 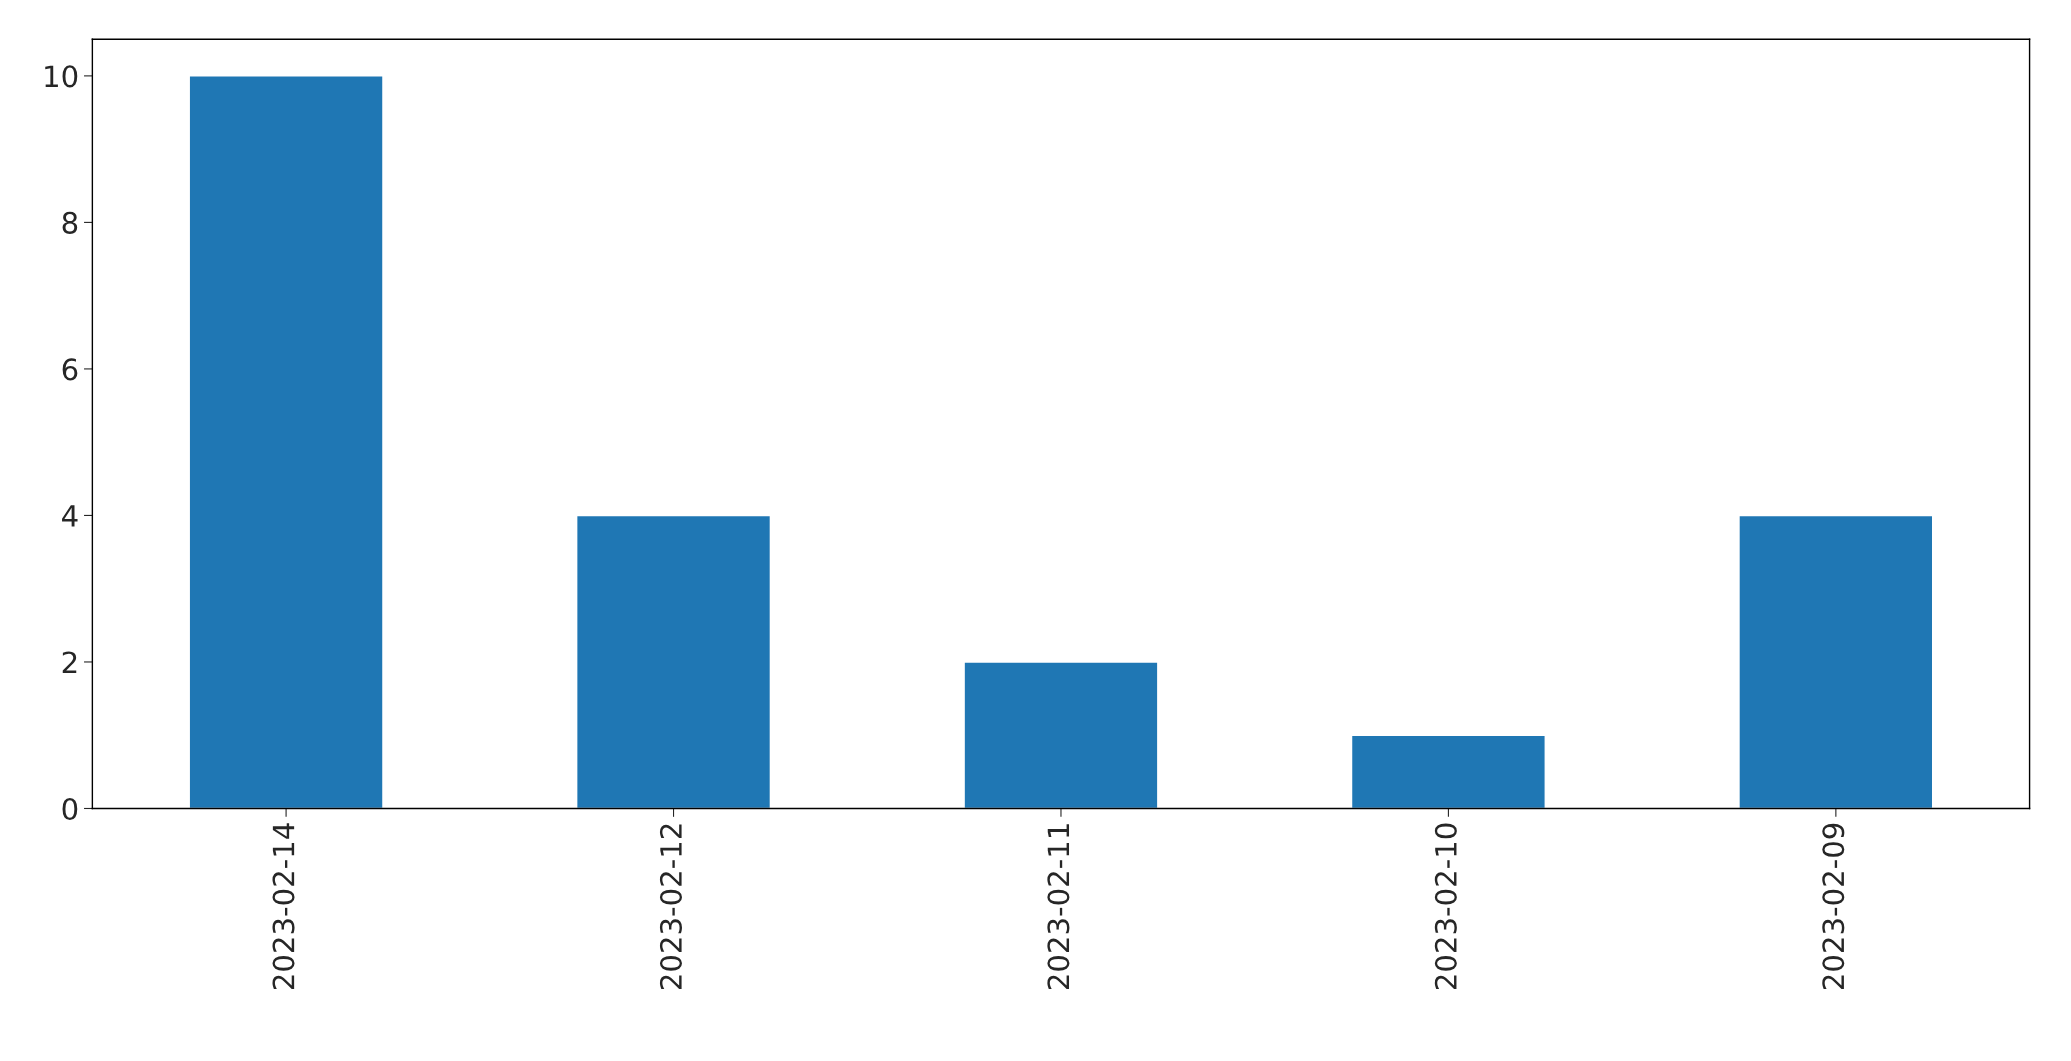 I want to click on y-tick-label: 8, so click(x=70, y=222).